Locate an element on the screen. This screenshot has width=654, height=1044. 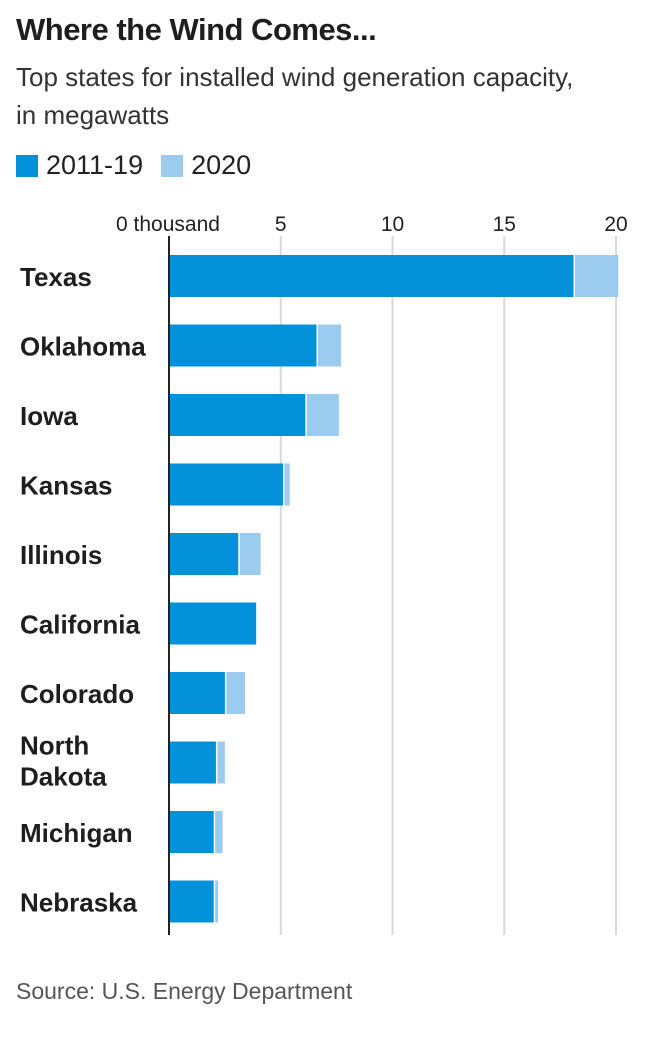
bar-nebraska-2020 is located at coordinates (217, 901).